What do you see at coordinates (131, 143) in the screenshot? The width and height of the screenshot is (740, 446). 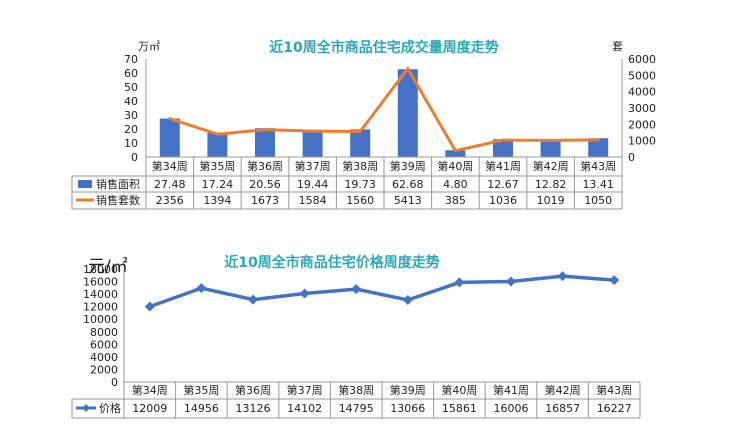 I see `left-tick-label: 10` at bounding box center [131, 143].